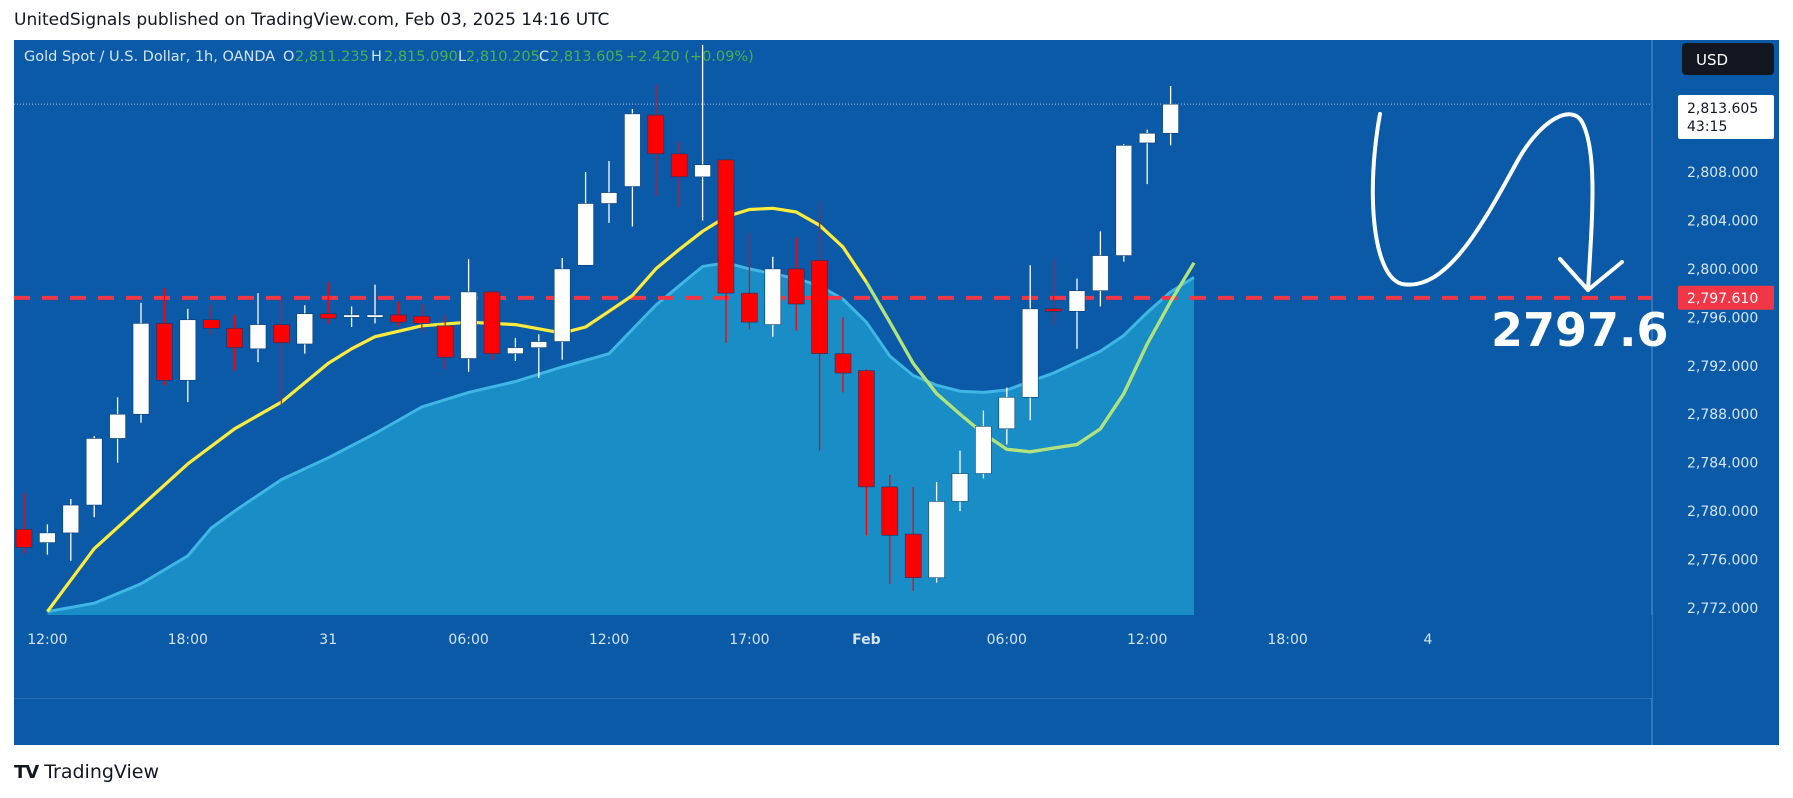 This screenshot has height=798, width=1793. I want to click on currency-button: USD, so click(1728, 59).